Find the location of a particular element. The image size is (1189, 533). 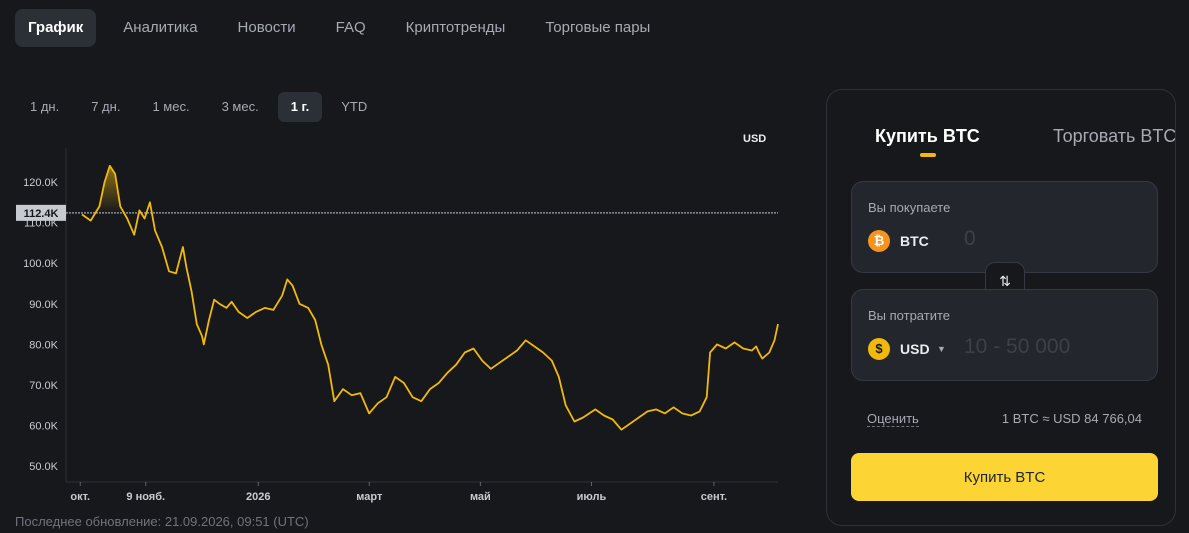

receive-currency: BTC is located at coordinates (914, 241).